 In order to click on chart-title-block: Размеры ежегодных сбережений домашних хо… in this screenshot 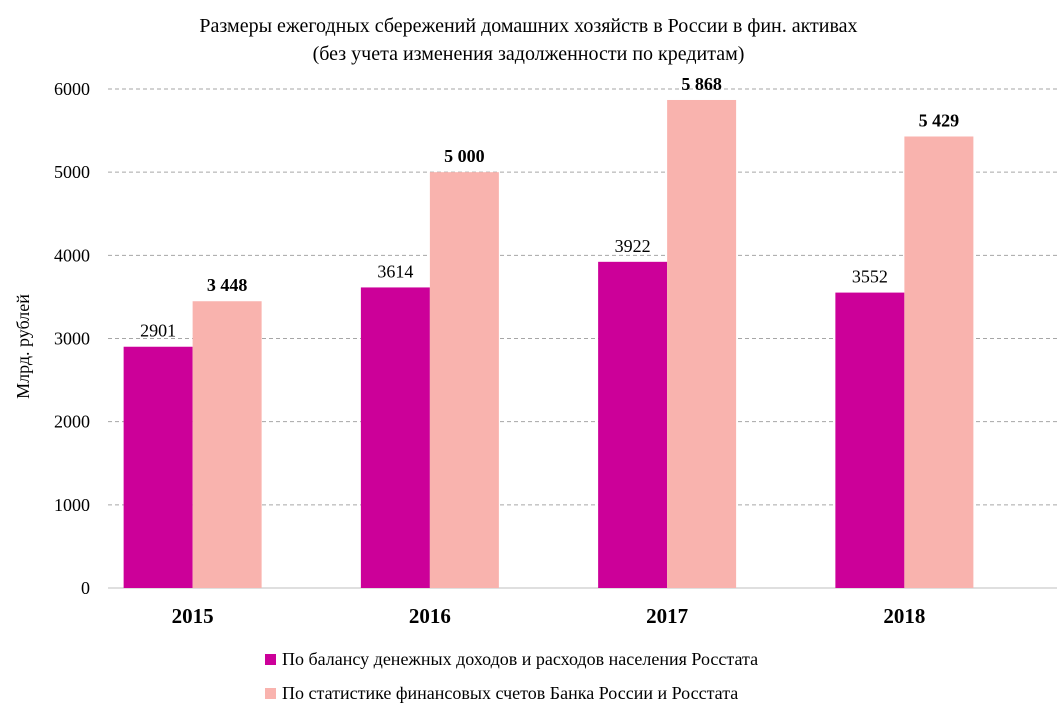, I will do `click(528, 40)`.